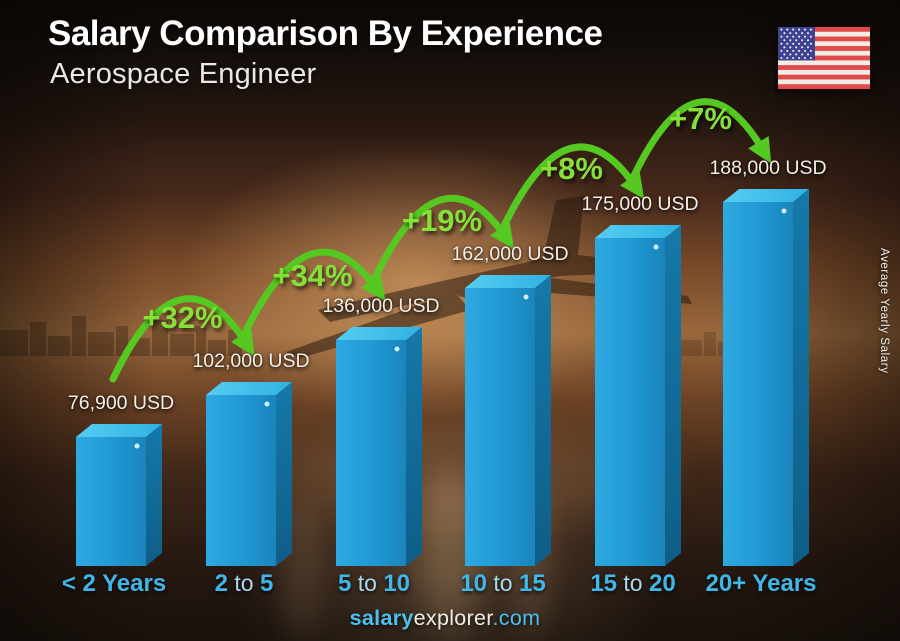 The image size is (900, 641). What do you see at coordinates (766, 377) in the screenshot?
I see `bar-20+-years` at bounding box center [766, 377].